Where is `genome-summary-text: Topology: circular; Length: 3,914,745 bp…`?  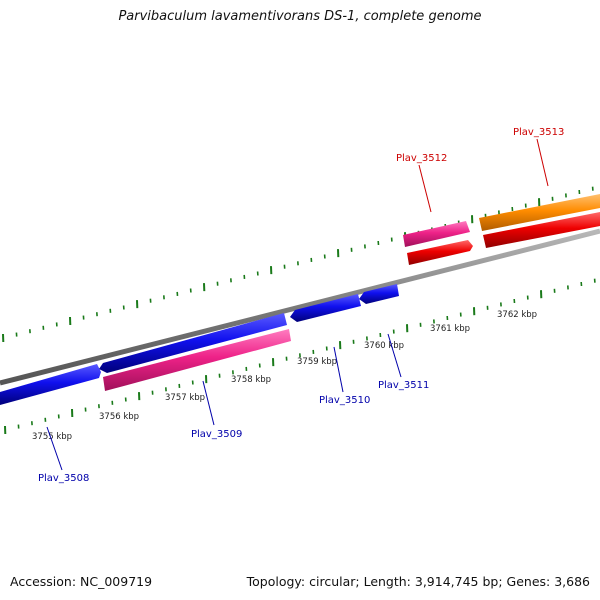 genome-summary-text: Topology: circular; Length: 3,914,745 bp… is located at coordinates (418, 581).